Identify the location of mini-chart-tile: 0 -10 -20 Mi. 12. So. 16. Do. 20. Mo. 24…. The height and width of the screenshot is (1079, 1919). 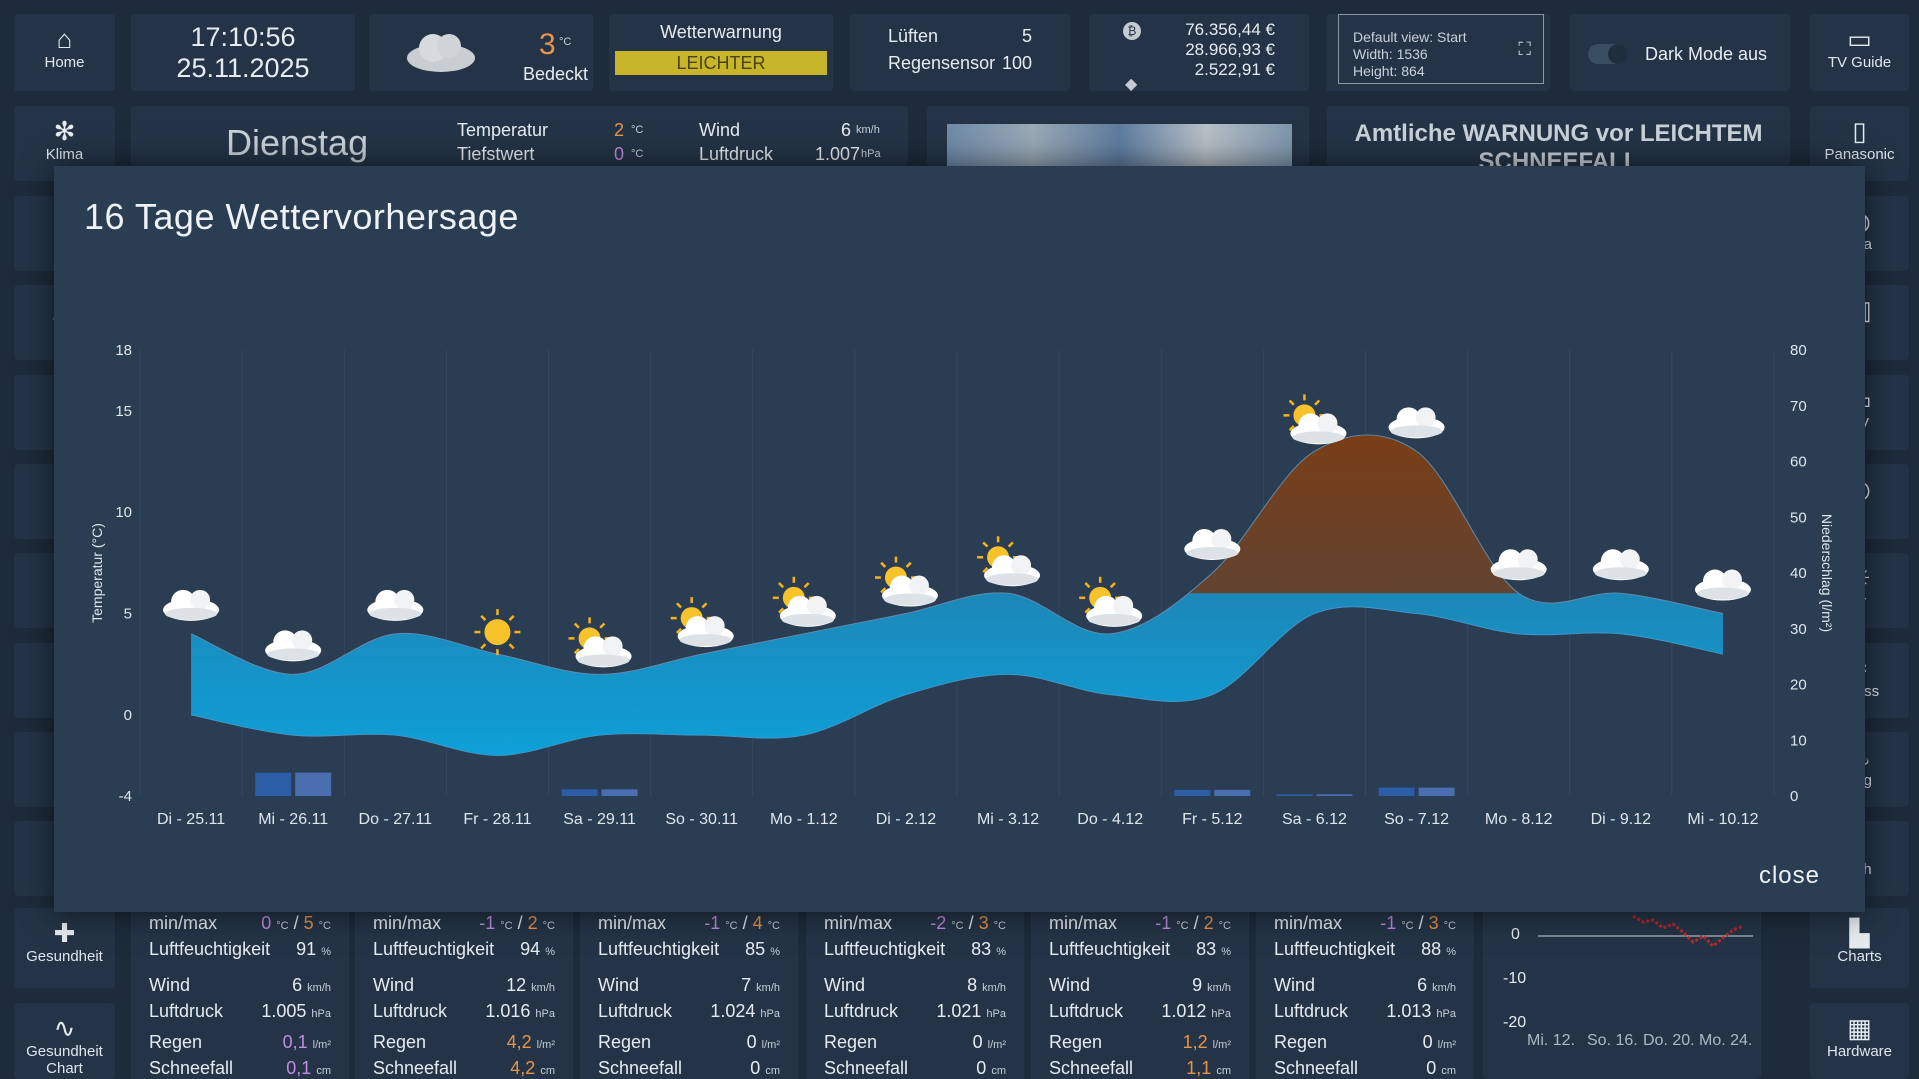
(1622, 993).